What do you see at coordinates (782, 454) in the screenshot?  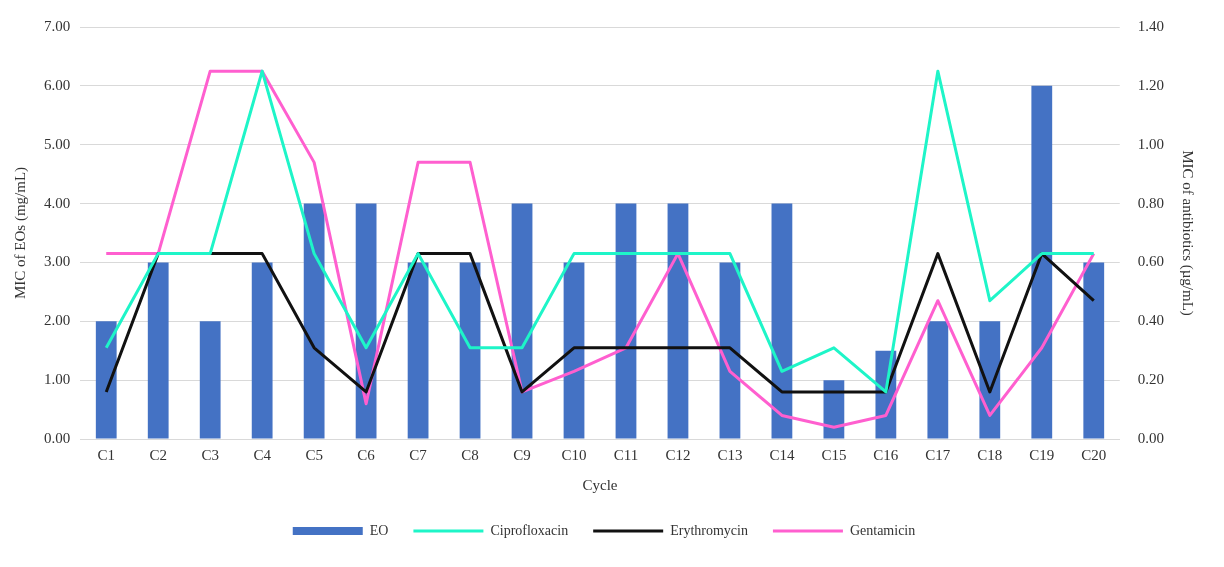 I see `x-tick-label: C14` at bounding box center [782, 454].